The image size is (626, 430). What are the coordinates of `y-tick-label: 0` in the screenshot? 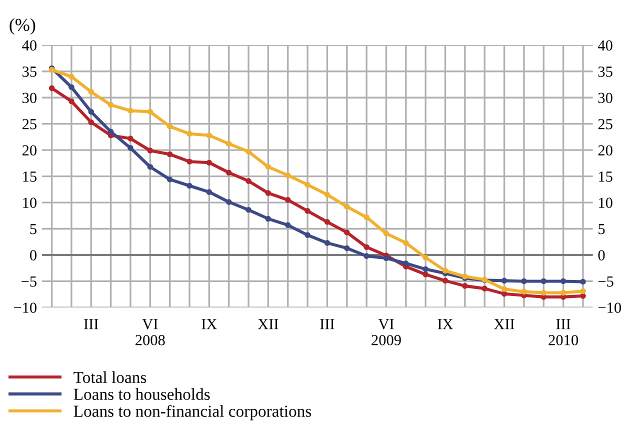 It's located at (33, 255).